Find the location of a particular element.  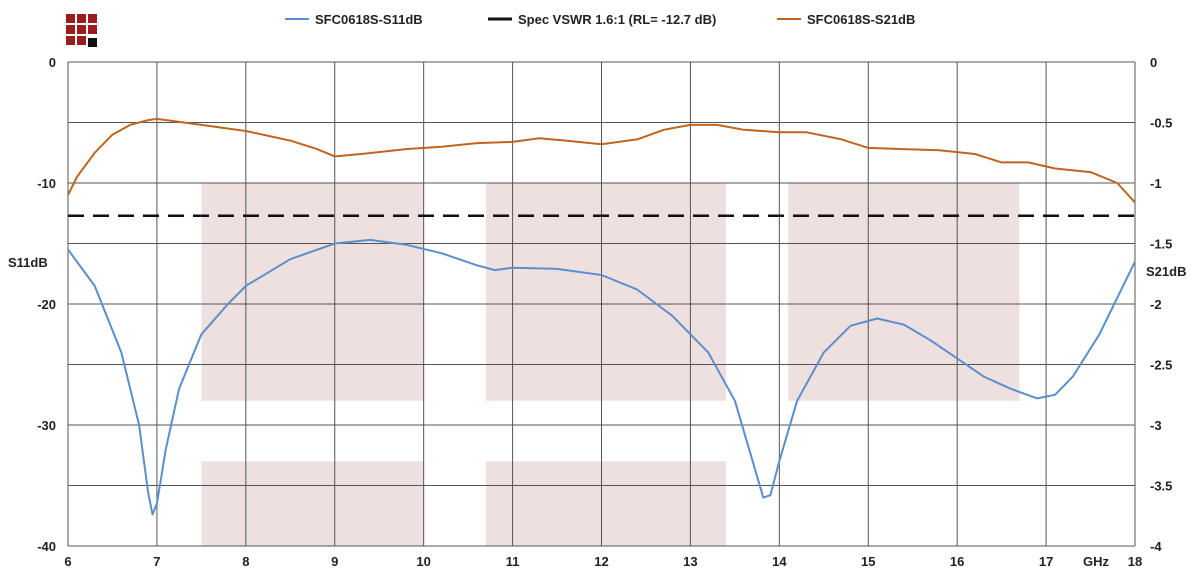

legend-item-1: SFC0618S-S11dB is located at coordinates (354, 19).